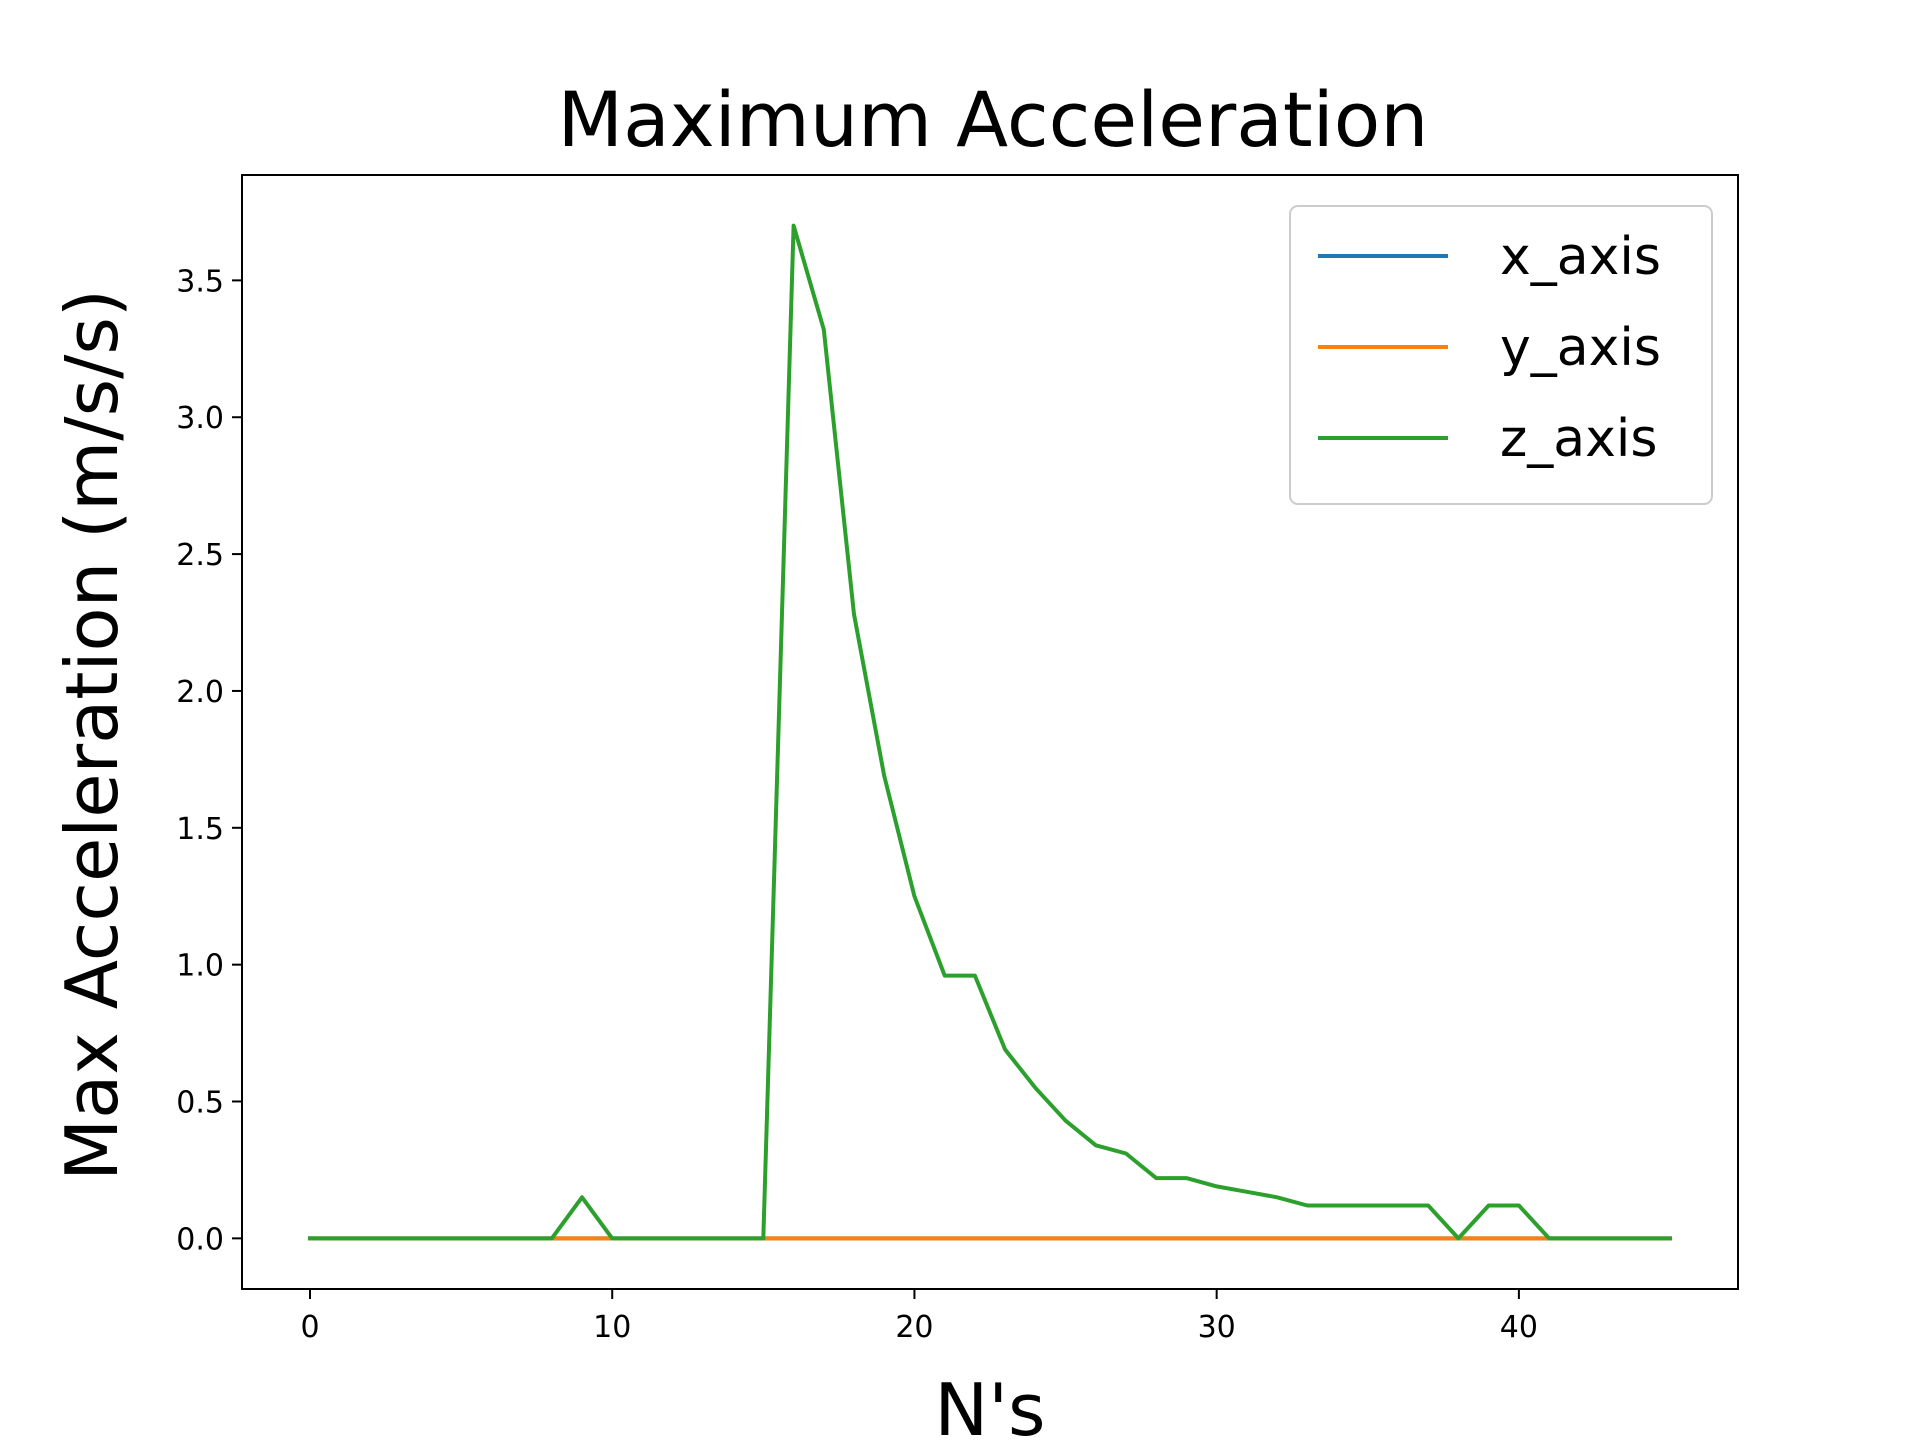 This screenshot has height=1440, width=1920. I want to click on x-axis-ticks: 0 10 20 30 40, so click(919, 1317).